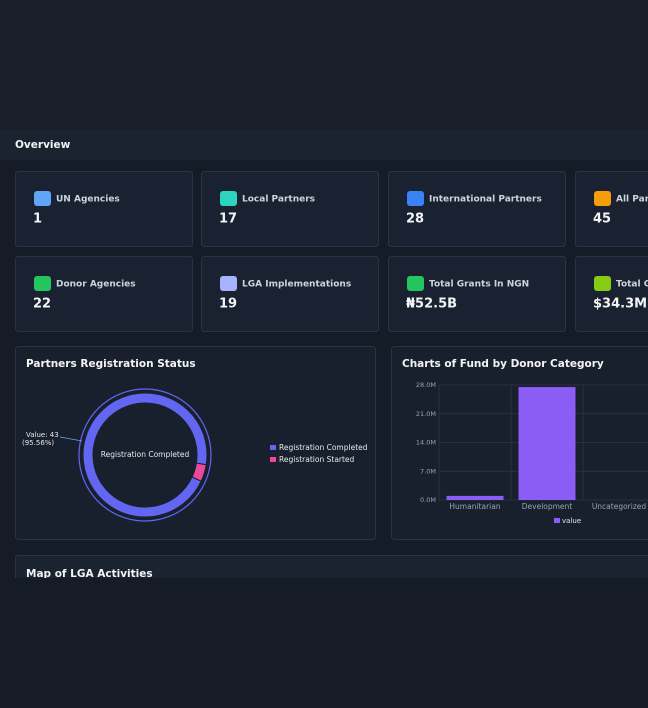 This screenshot has width=648, height=708. What do you see at coordinates (428, 471) in the screenshot?
I see `y-tick-label: 7.0M` at bounding box center [428, 471].